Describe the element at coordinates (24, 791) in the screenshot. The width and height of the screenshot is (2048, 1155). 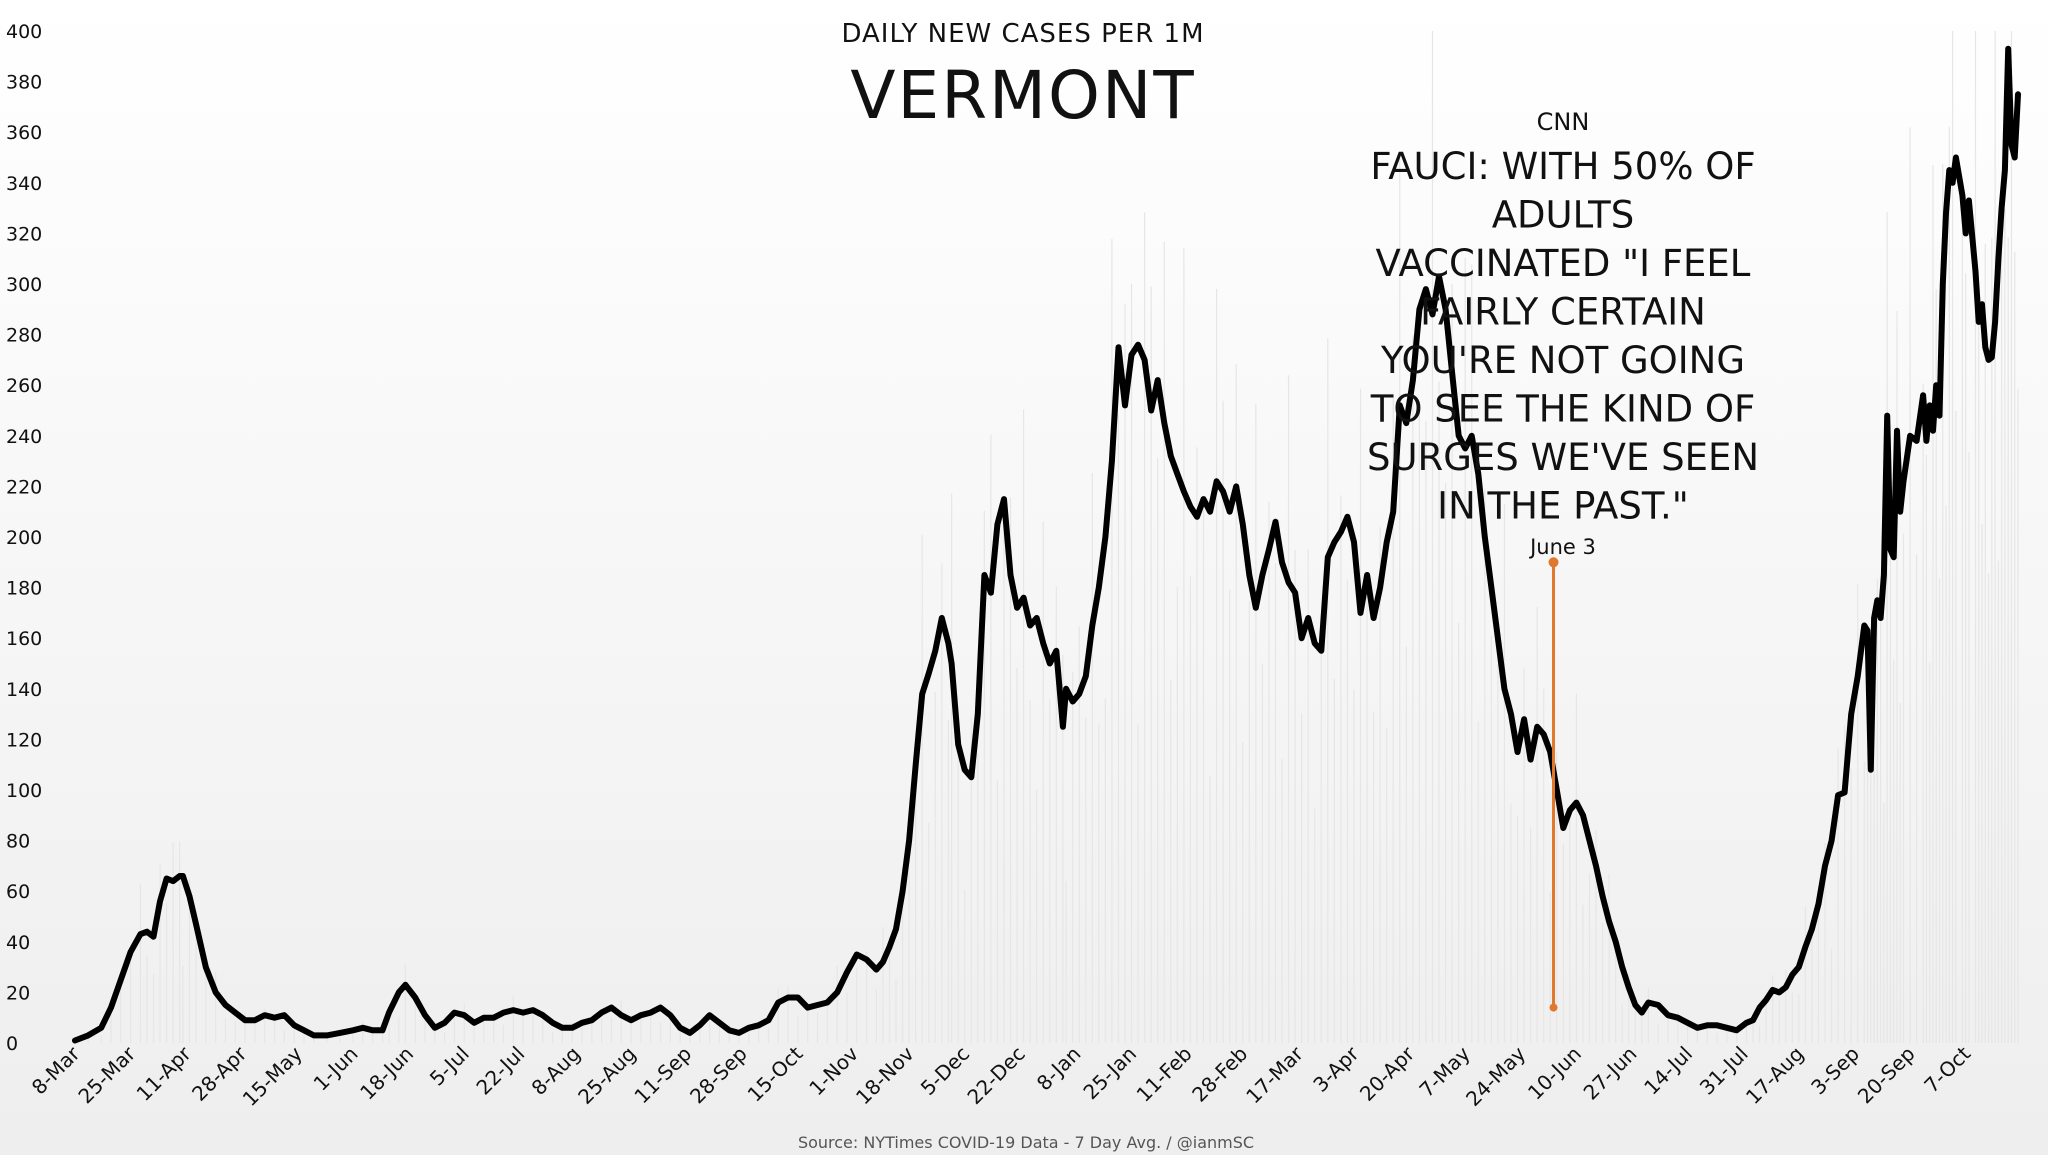
I see `y-tick-label: 100` at that location.